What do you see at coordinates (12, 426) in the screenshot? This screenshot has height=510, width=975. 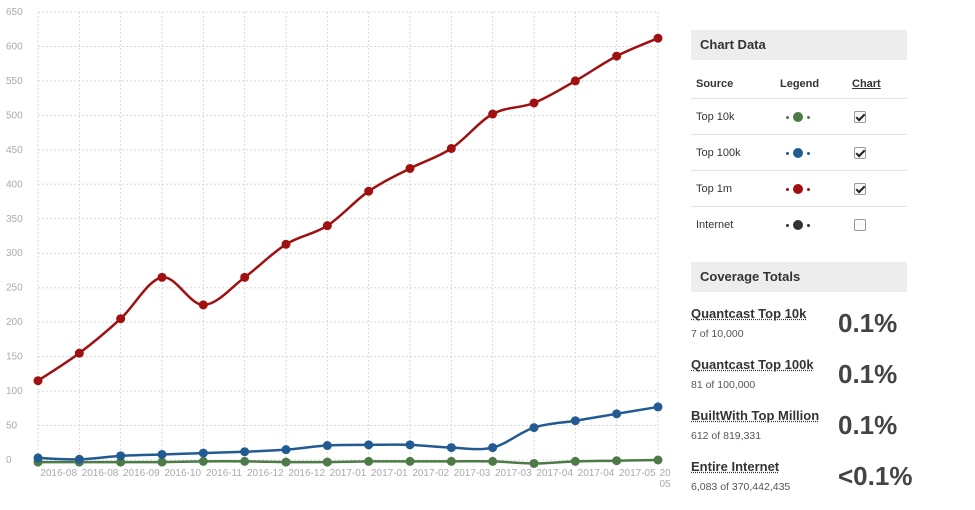 I see `y-tick-label: 50` at bounding box center [12, 426].